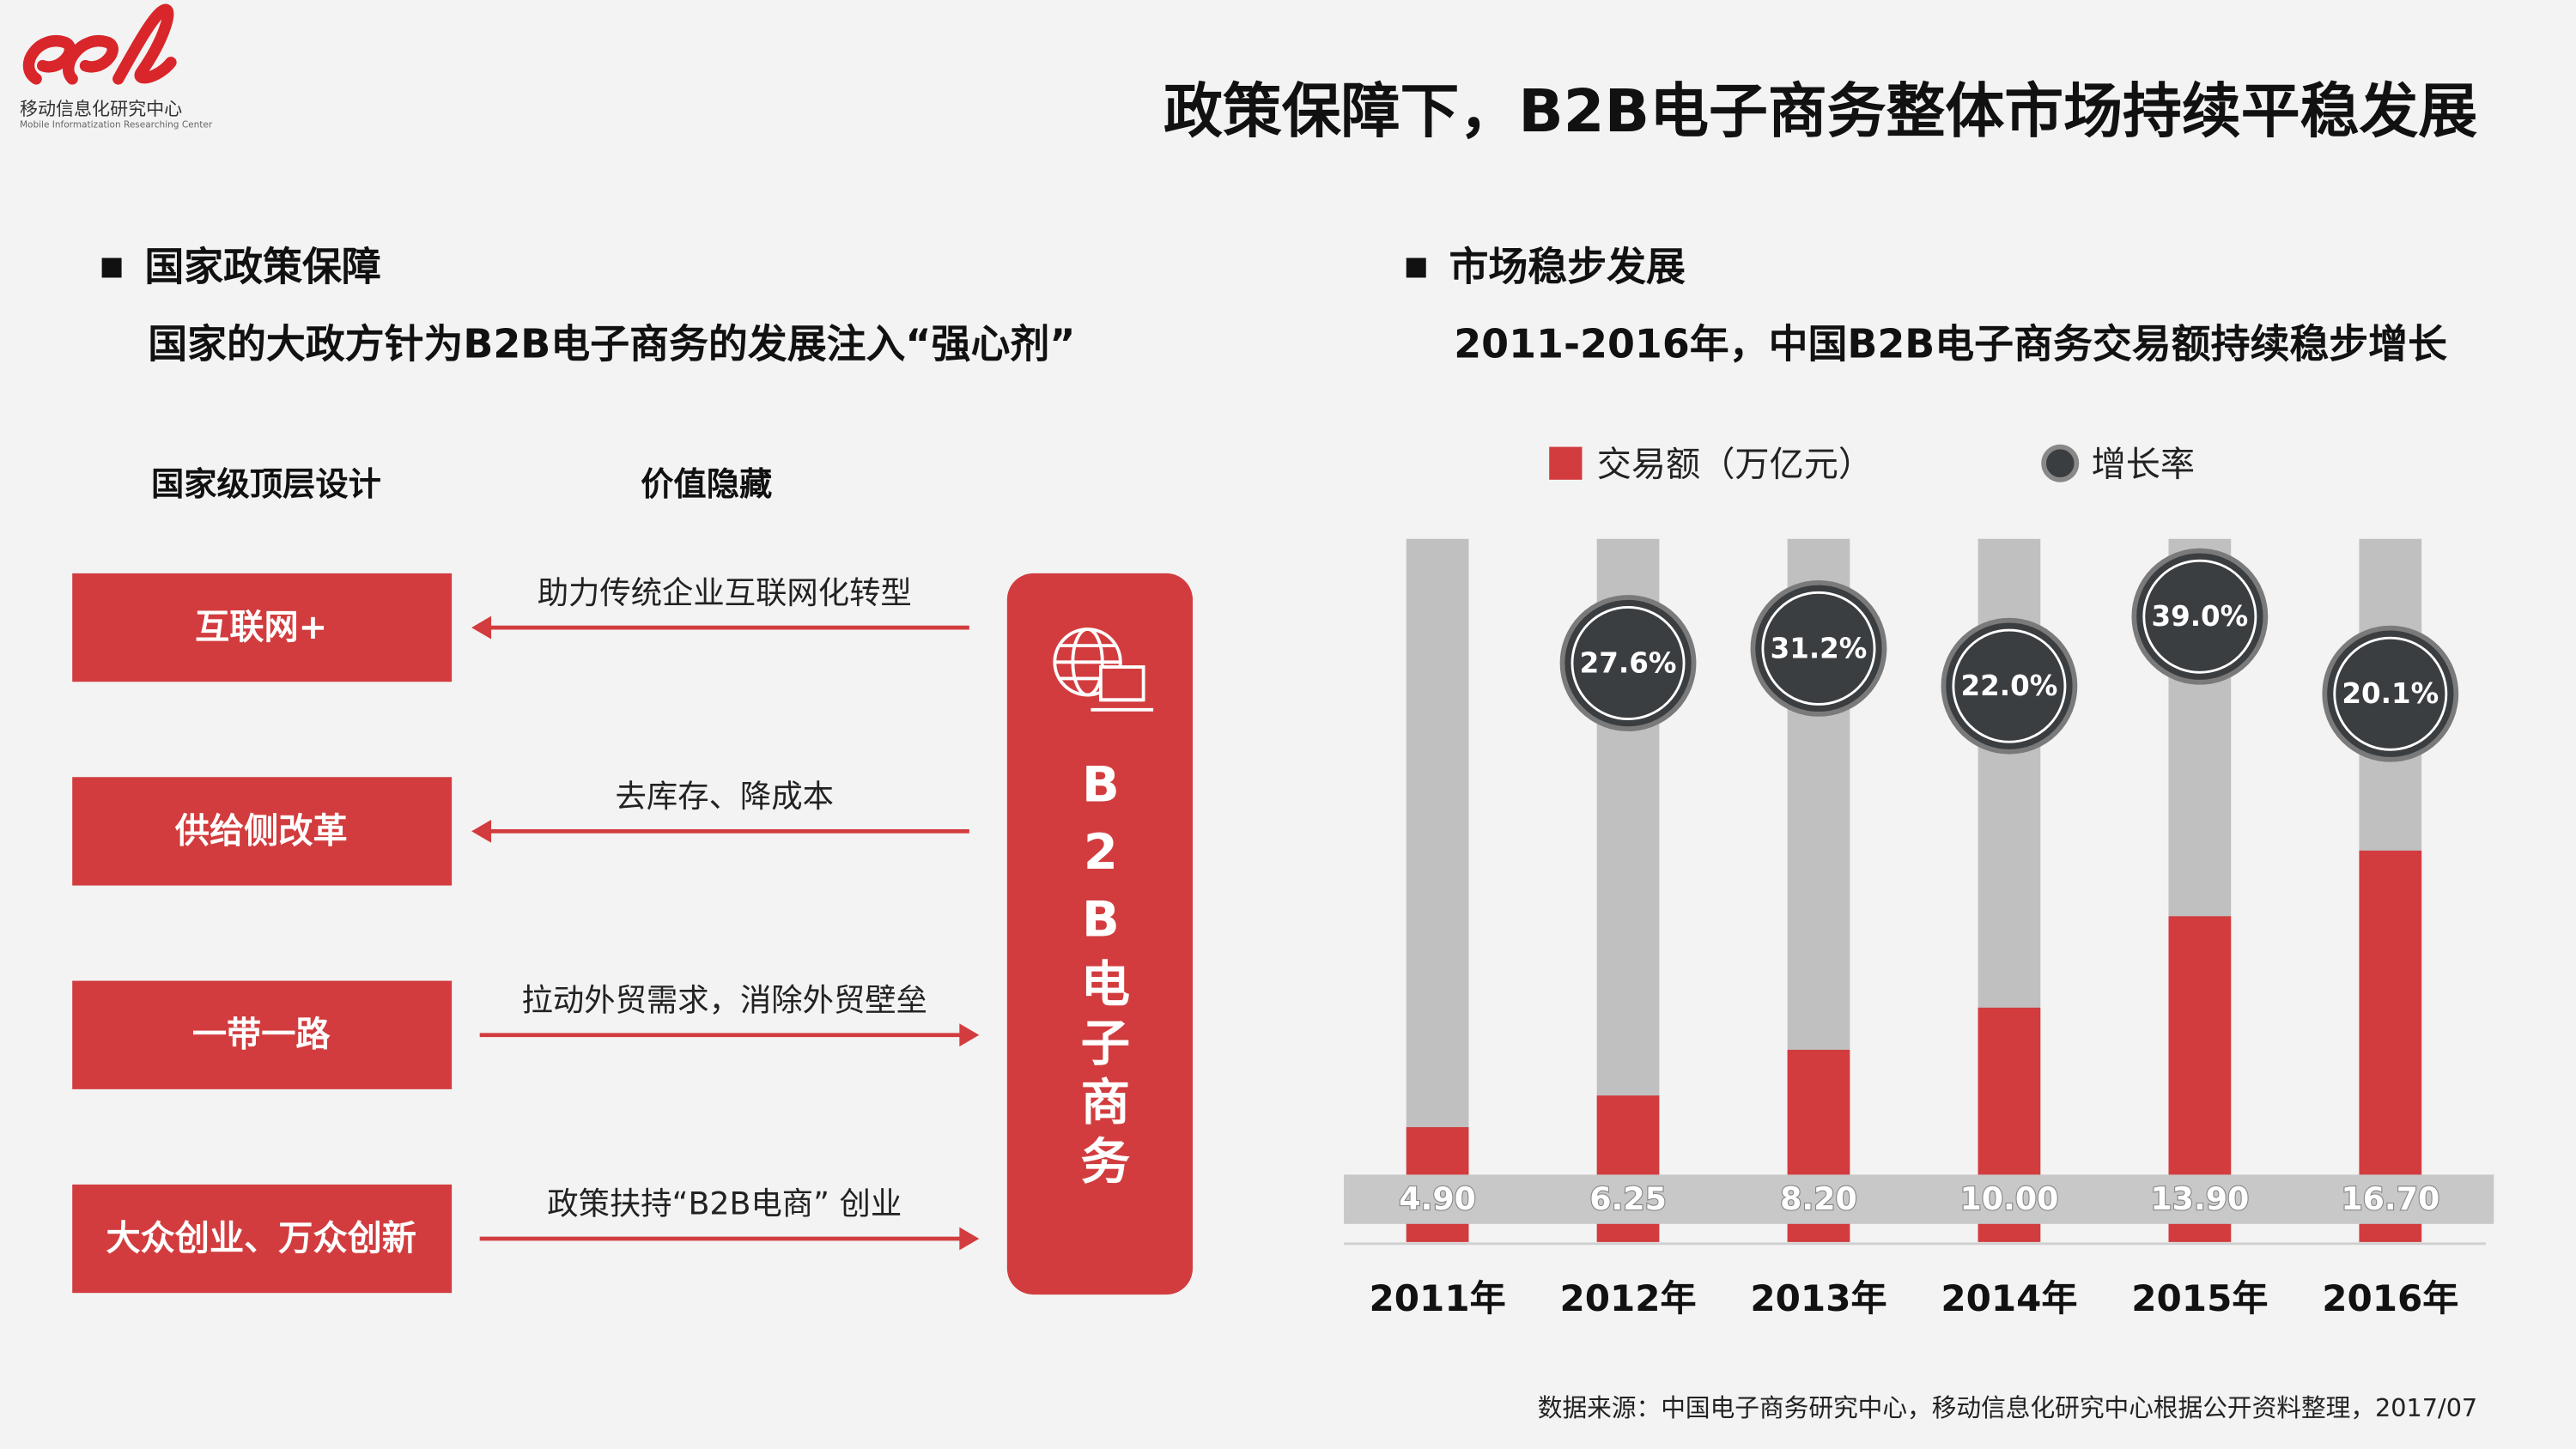 The height and width of the screenshot is (1449, 2576). I want to click on logo-mark, so click(99, 44).